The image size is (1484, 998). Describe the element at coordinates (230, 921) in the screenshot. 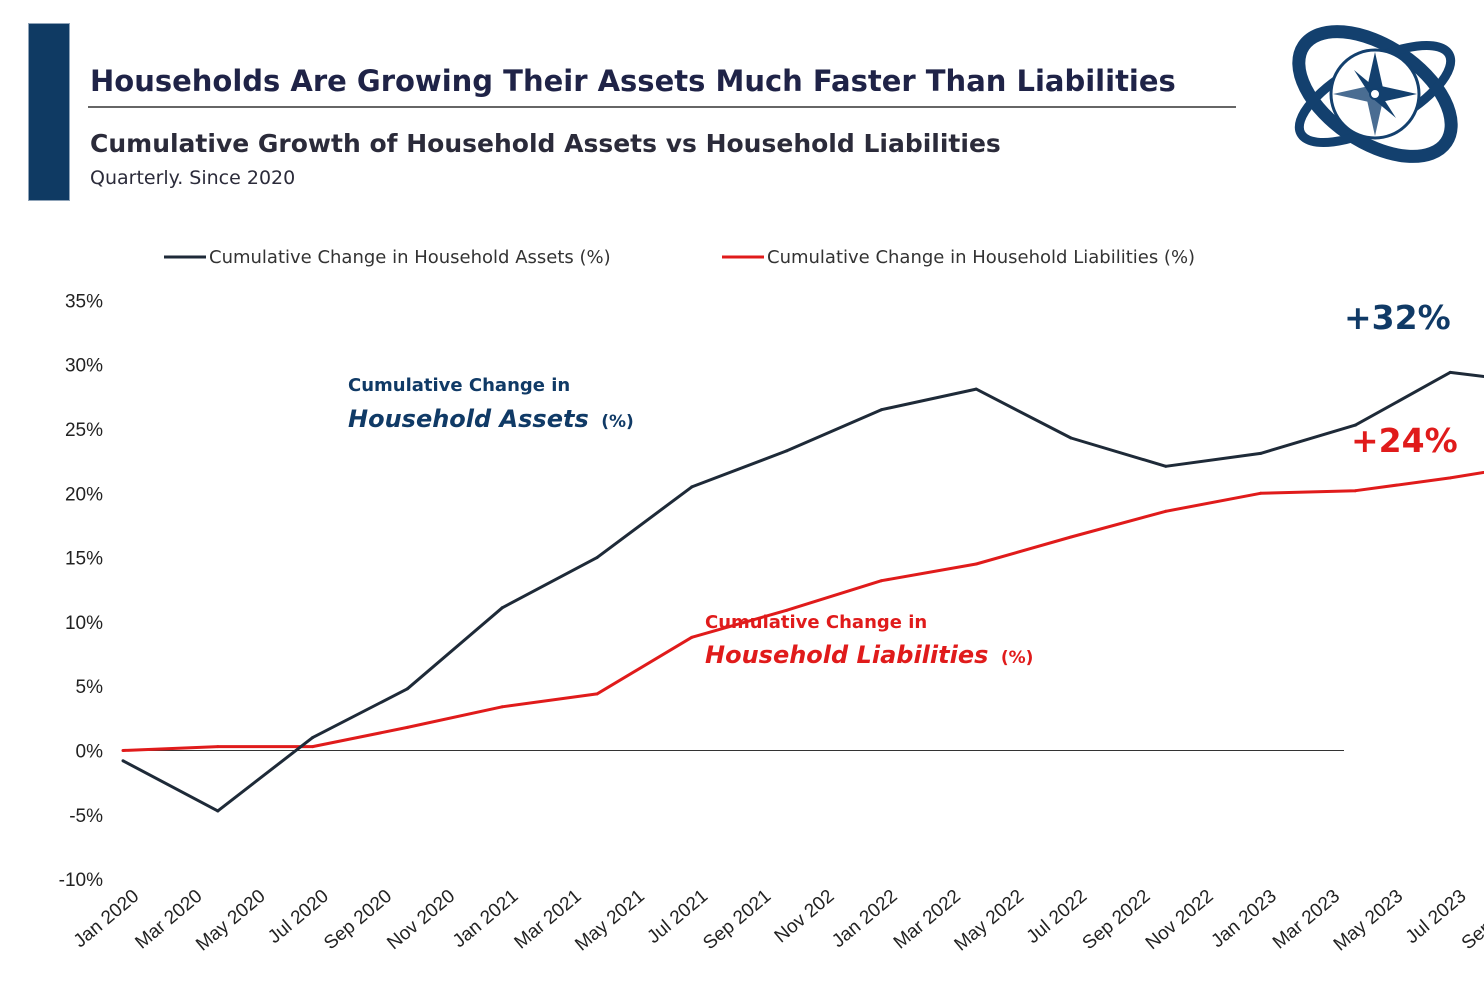

I see `x-tick-label: May 2020` at that location.